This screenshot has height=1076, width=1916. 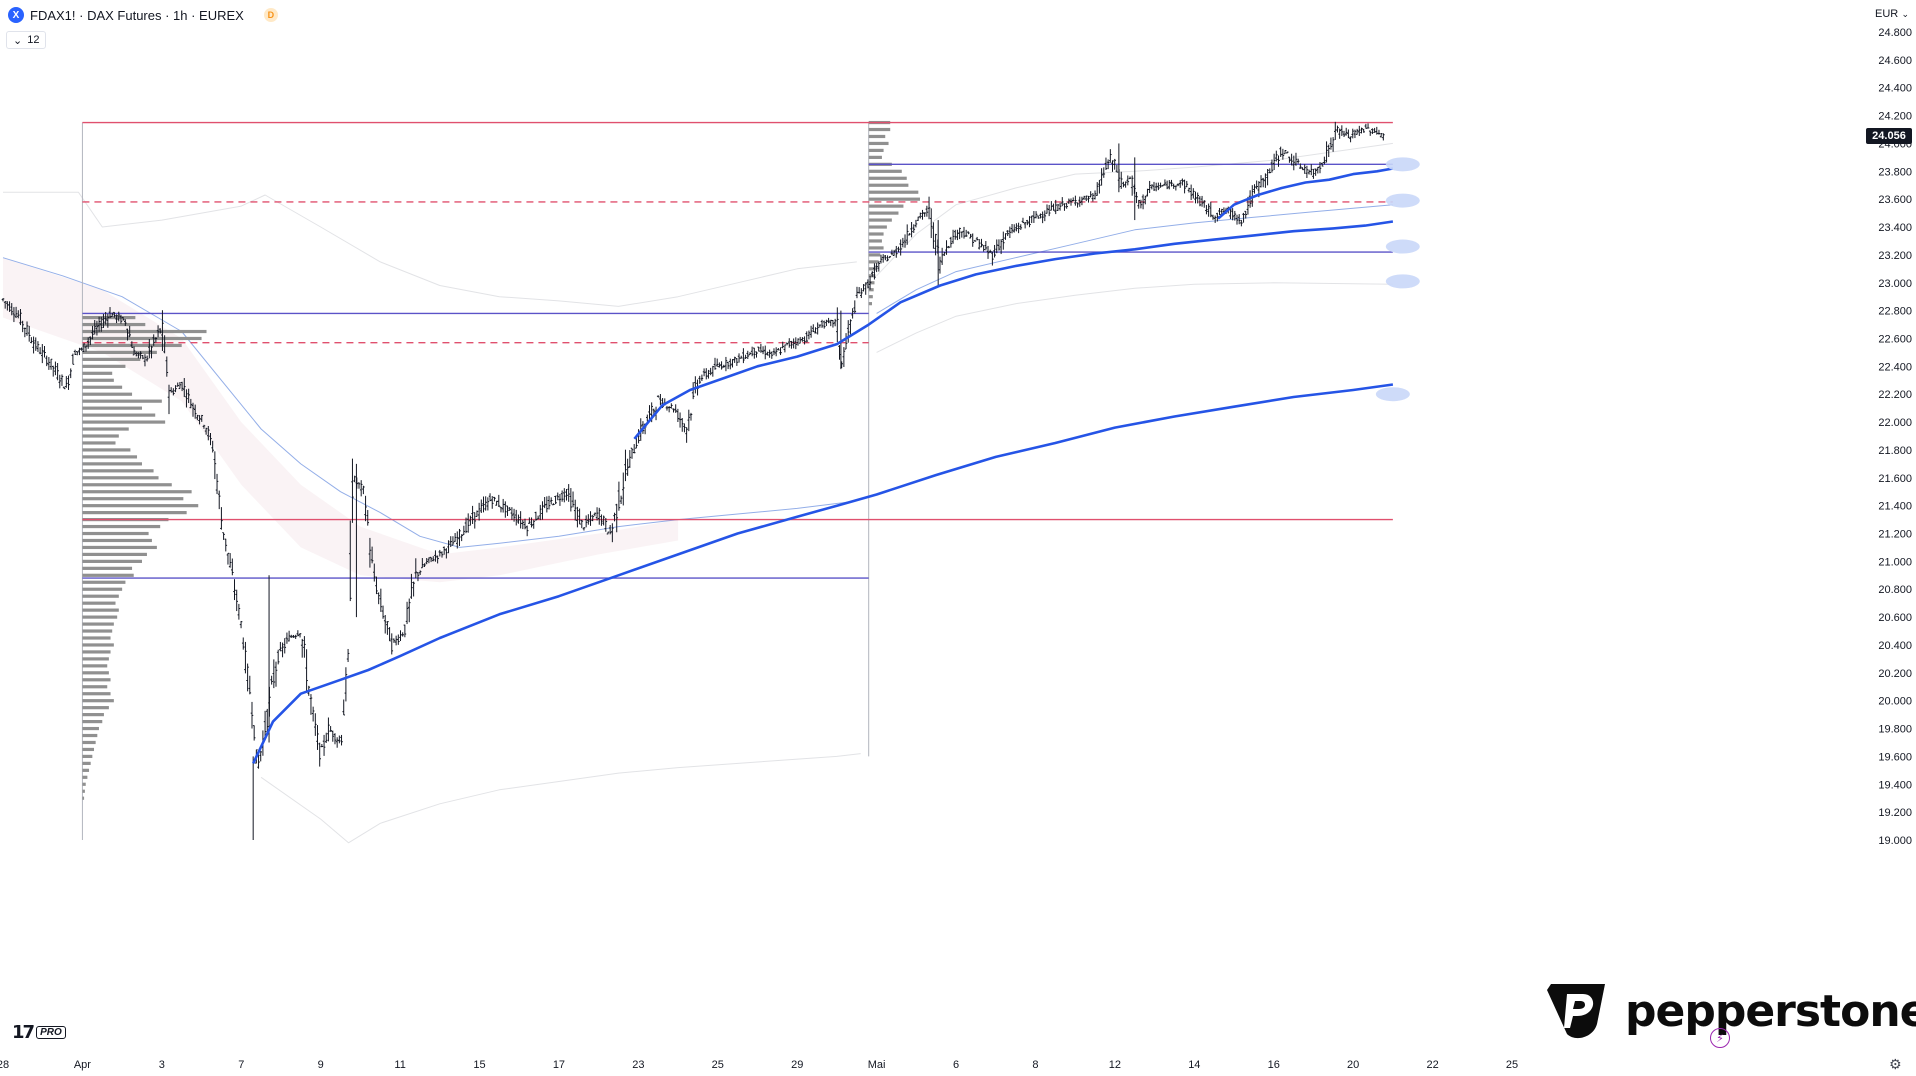 What do you see at coordinates (559, 1065) in the screenshot?
I see `time-axis-label: 17` at bounding box center [559, 1065].